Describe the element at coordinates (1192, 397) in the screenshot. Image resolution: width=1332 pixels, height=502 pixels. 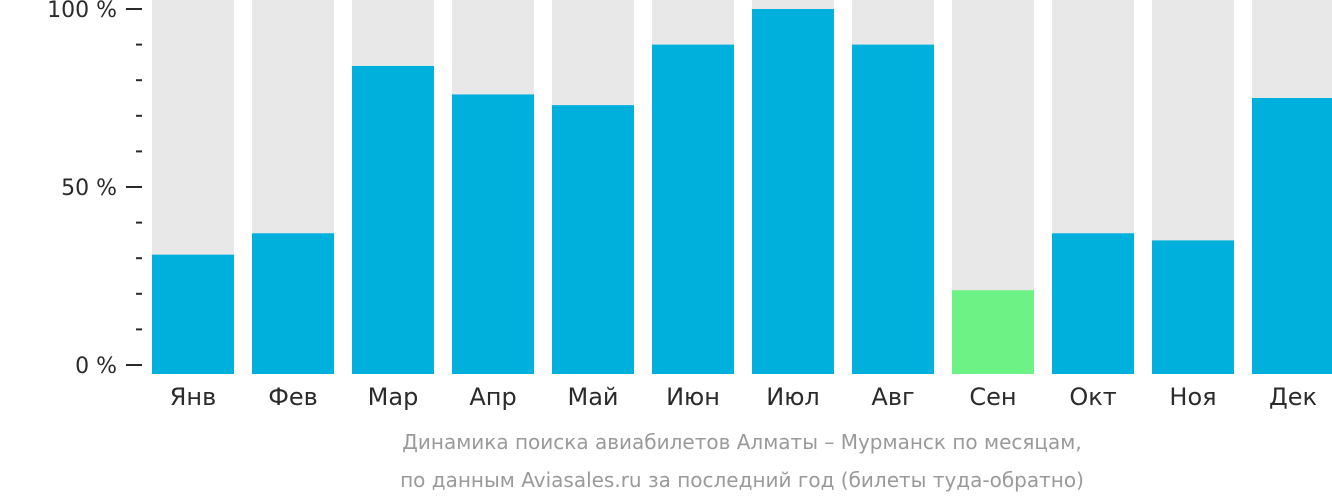
I see `x-tick-label: Ноя` at that location.